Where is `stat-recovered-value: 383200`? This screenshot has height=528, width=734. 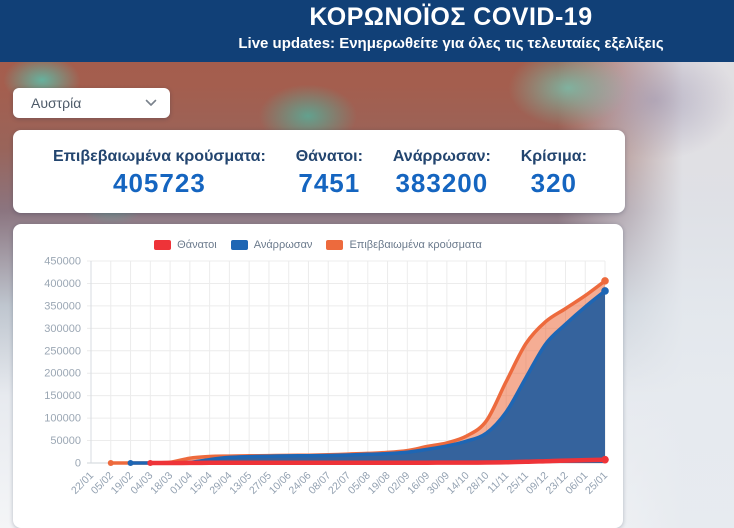 stat-recovered-value: 383200 is located at coordinates (442, 183).